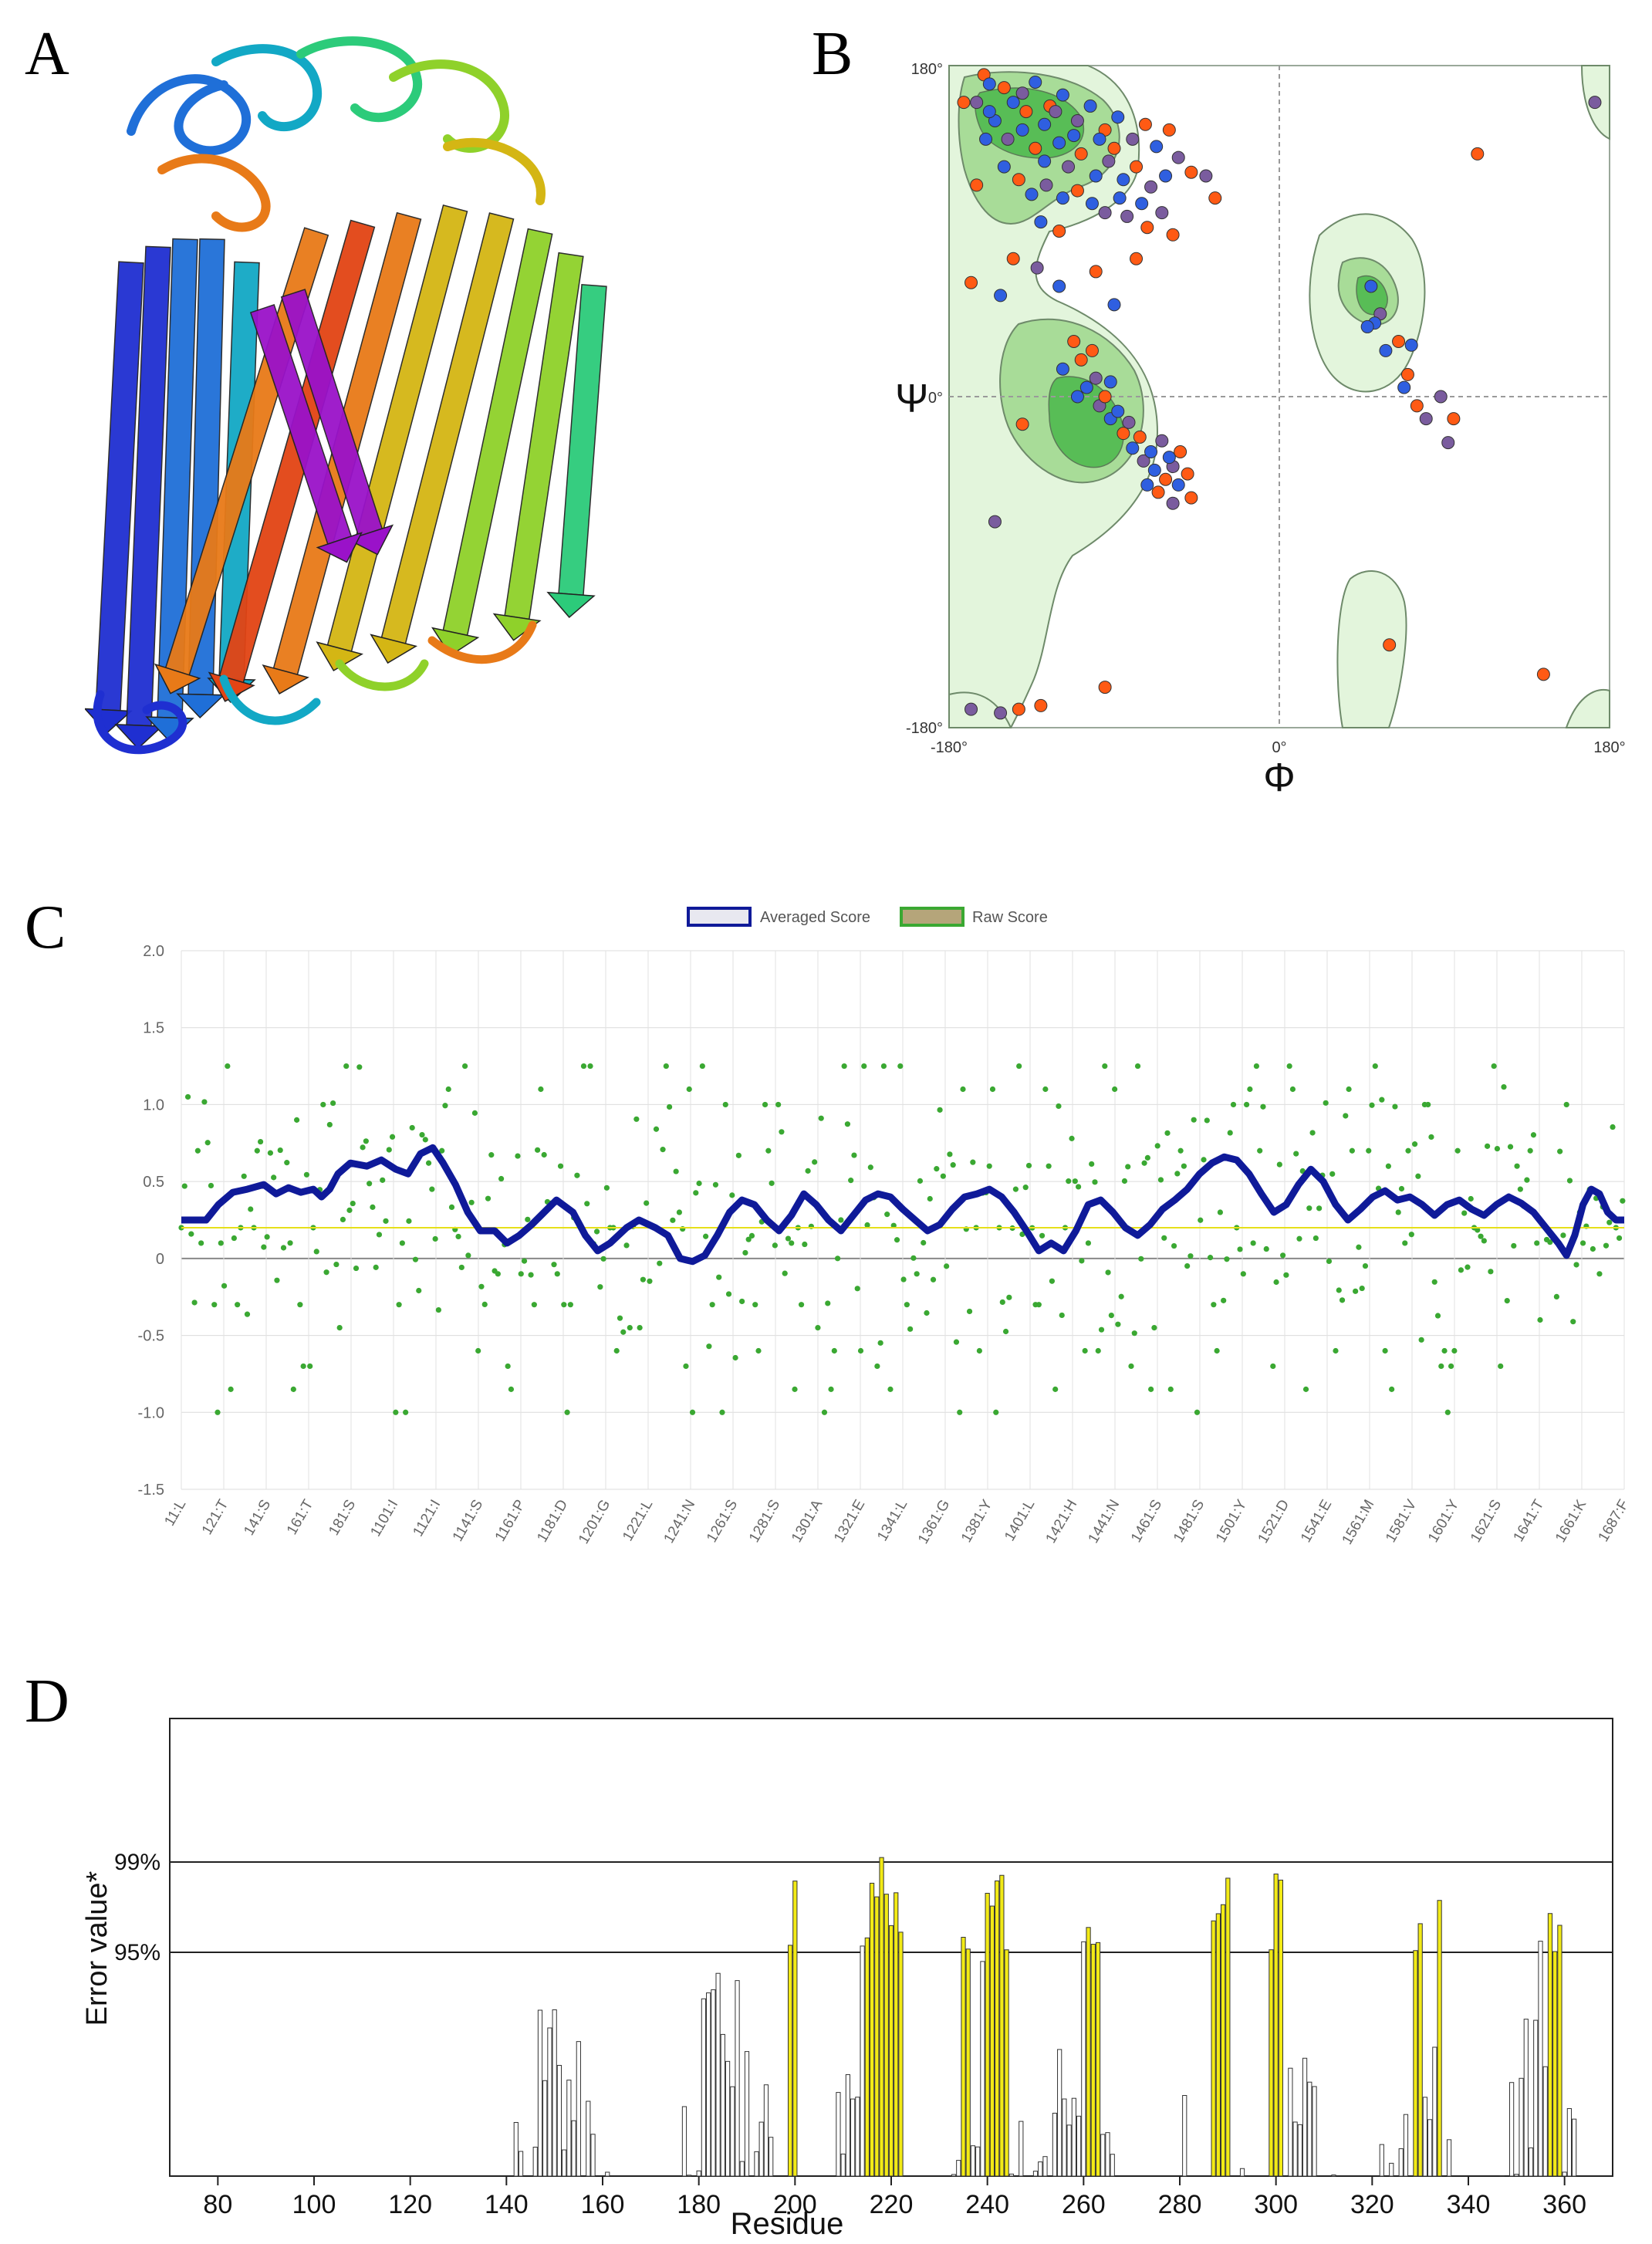 The width and height of the screenshot is (1652, 2244). What do you see at coordinates (1146, 1521) in the screenshot?
I see `hydro-x-tick: 1461:S` at bounding box center [1146, 1521].